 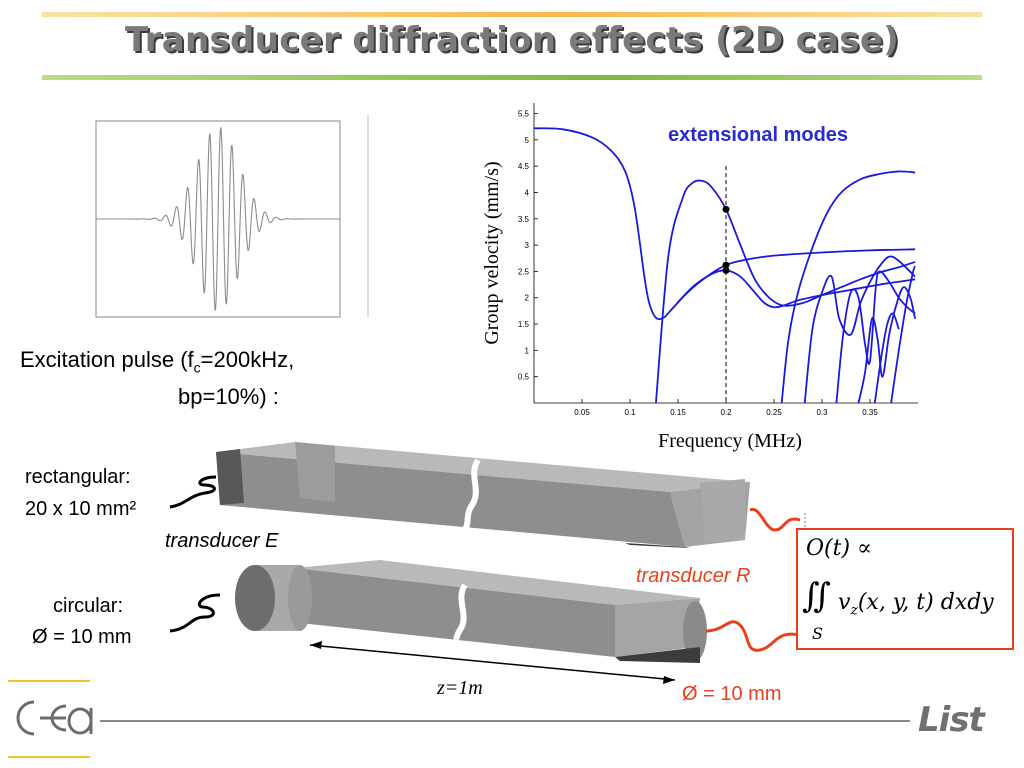 I want to click on footer-gold-rule-bottom, so click(x=49, y=757).